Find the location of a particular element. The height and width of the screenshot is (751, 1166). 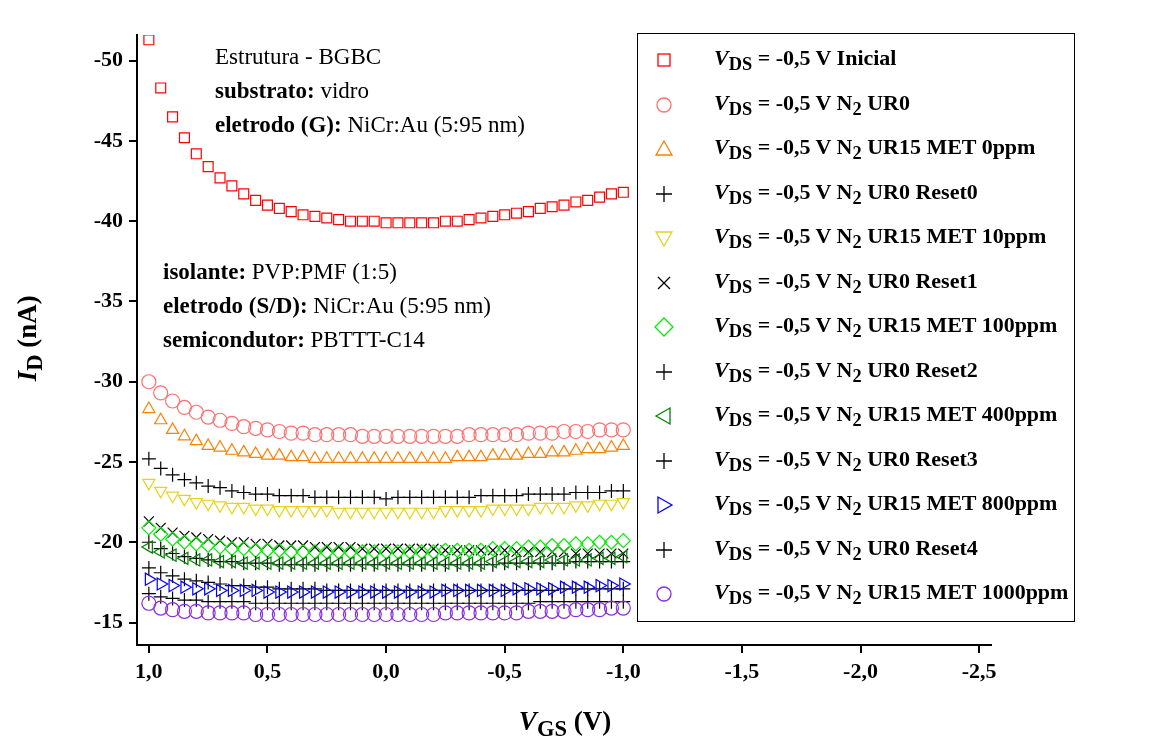

legend-label: V$_{DS}$ = -0,5 V N$_{2}$ UR15 MET 1000ppm is located at coordinates (891, 594).